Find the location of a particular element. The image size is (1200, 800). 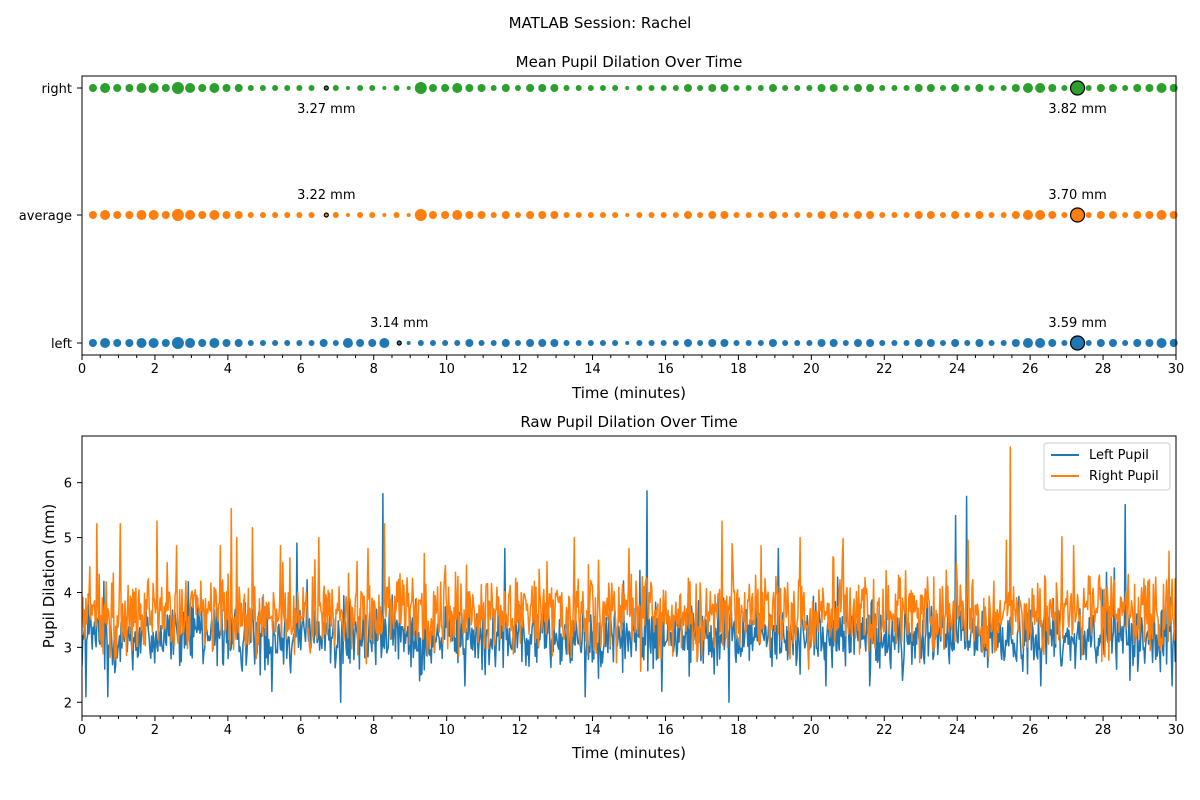

x-tick-label: 22 is located at coordinates (884, 730).